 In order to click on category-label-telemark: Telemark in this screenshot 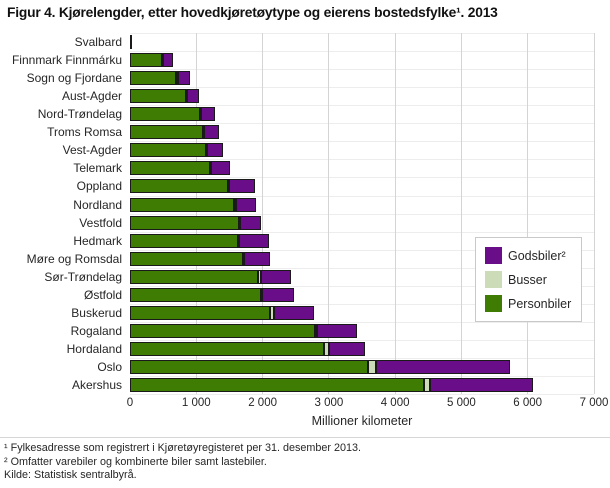, I will do `click(97, 168)`.